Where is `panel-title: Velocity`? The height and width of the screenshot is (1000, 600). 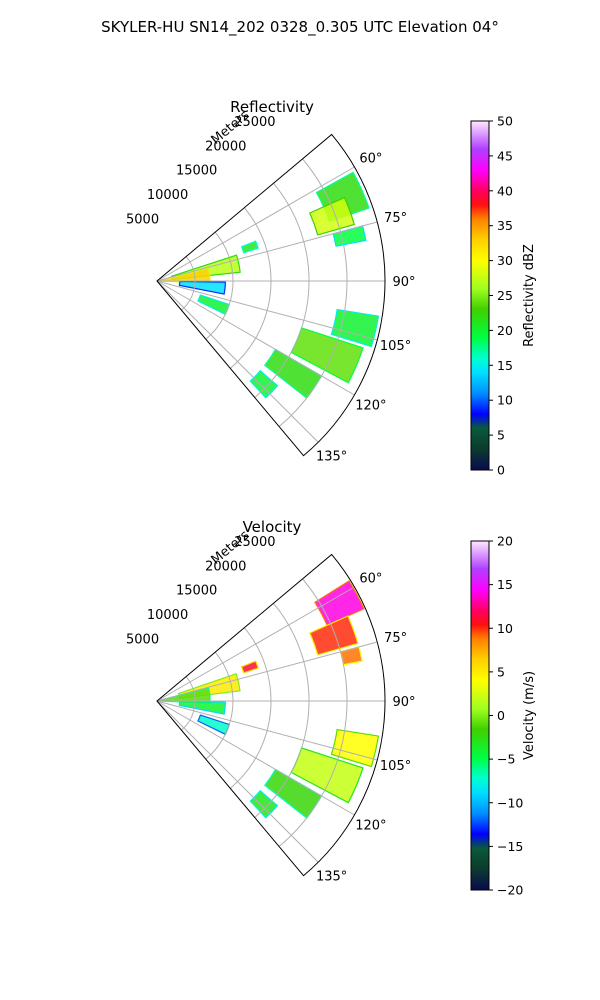
panel-title: Velocity is located at coordinates (272, 527).